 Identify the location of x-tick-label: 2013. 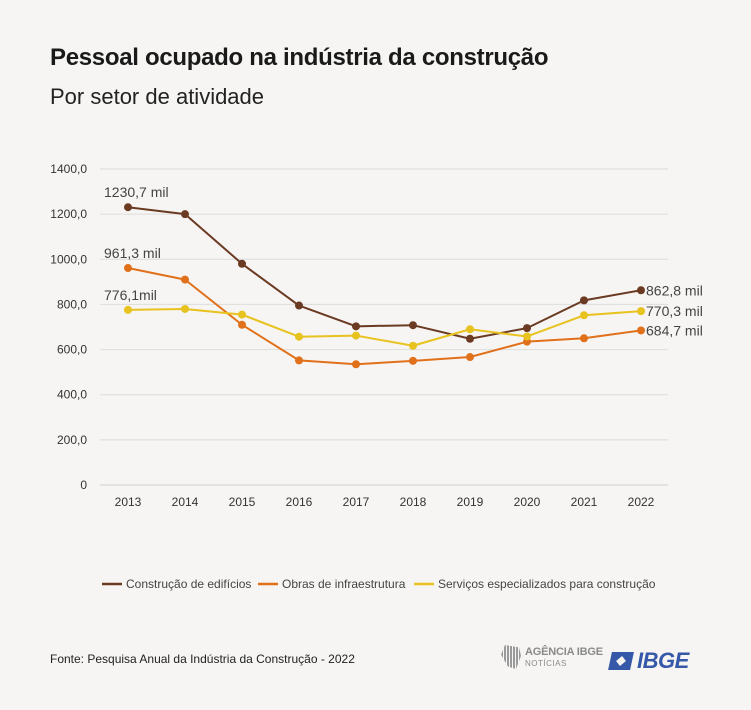
(128, 502).